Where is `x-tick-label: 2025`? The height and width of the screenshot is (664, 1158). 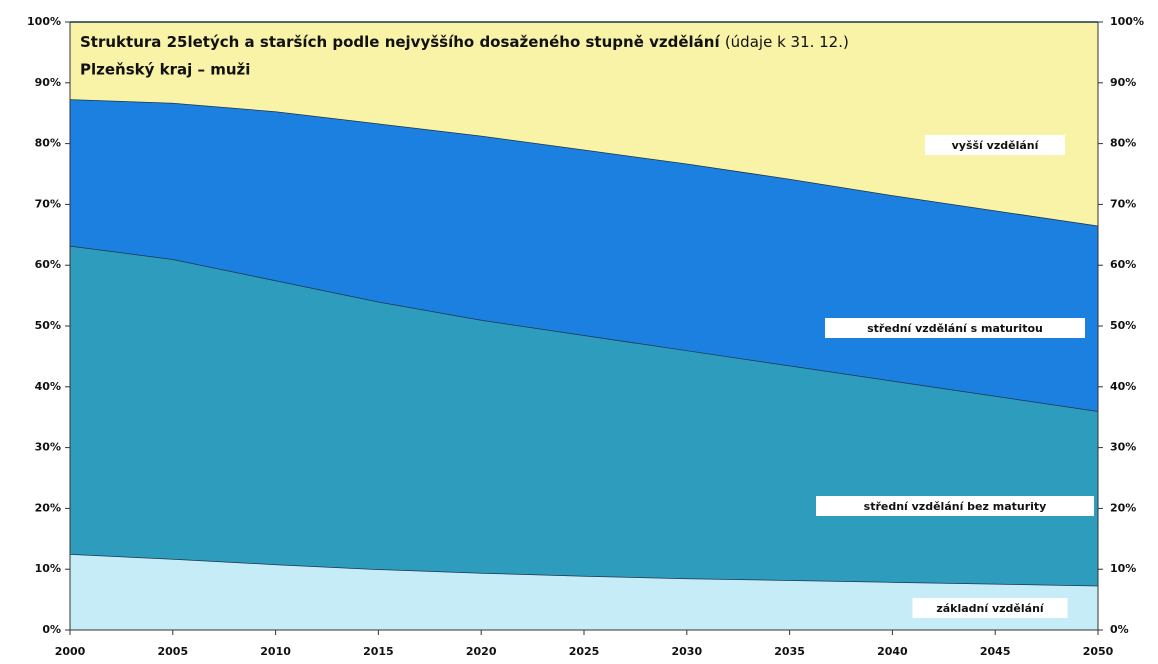 x-tick-label: 2025 is located at coordinates (584, 651).